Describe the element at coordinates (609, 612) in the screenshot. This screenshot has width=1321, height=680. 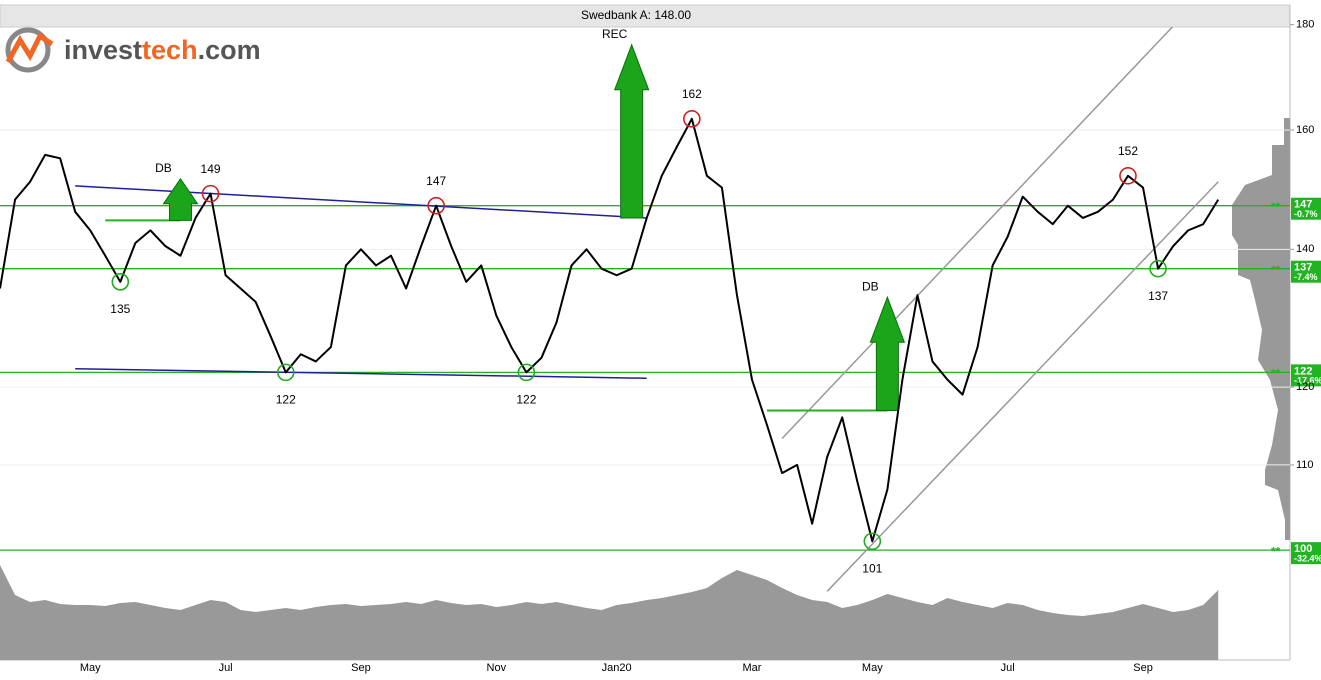
I see `volume-area` at that location.